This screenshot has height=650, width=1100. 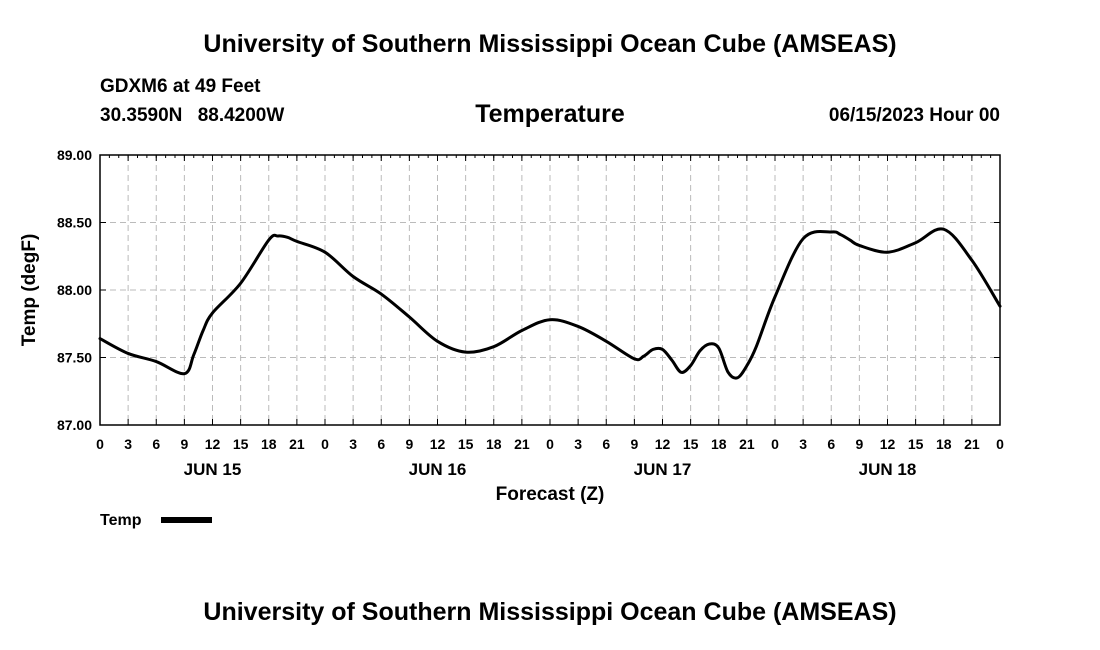 What do you see at coordinates (141, 115) in the screenshot?
I see `latitude-label: 30.3590N` at bounding box center [141, 115].